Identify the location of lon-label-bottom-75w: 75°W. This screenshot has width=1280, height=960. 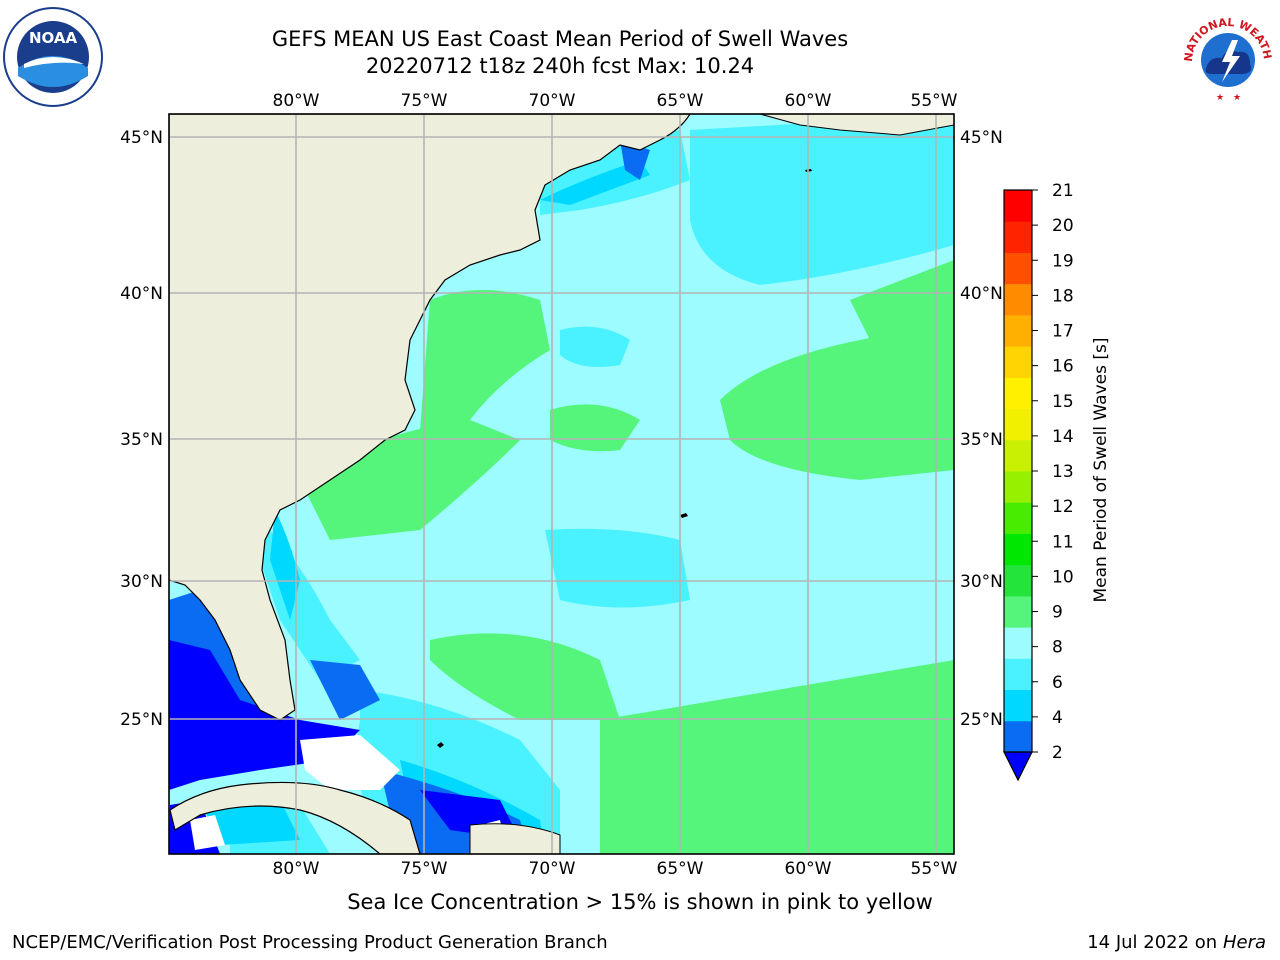
(424, 869).